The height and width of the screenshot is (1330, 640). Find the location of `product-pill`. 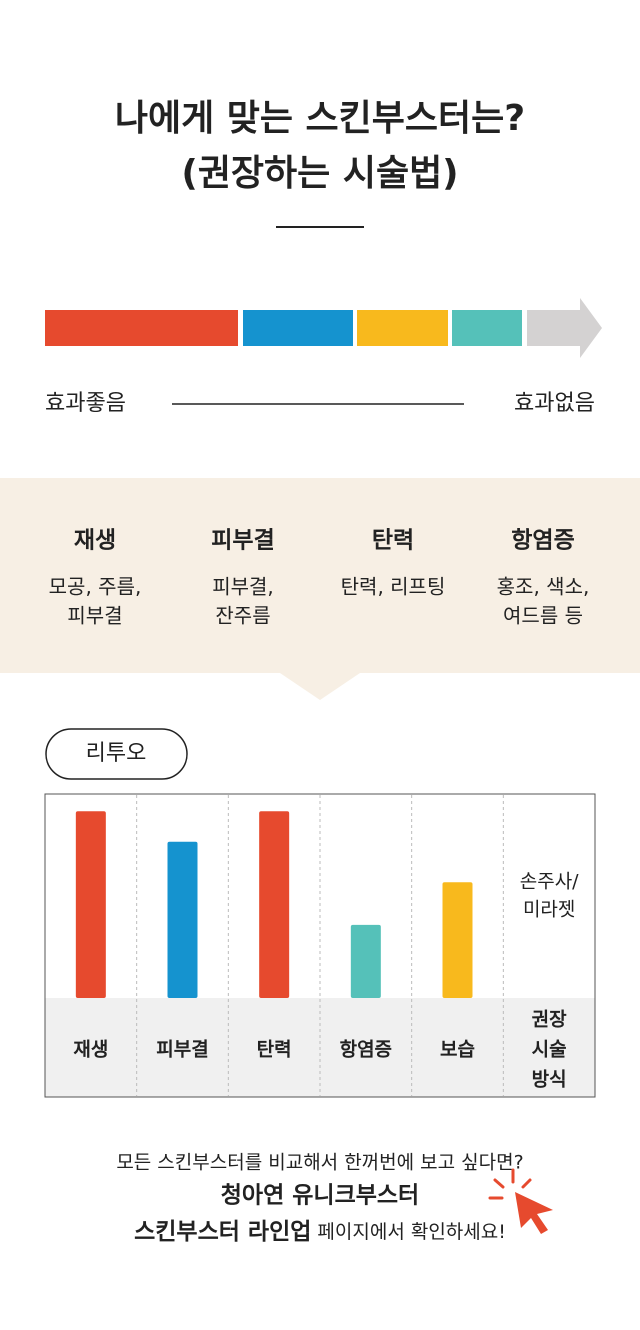

product-pill is located at coordinates (116, 754).